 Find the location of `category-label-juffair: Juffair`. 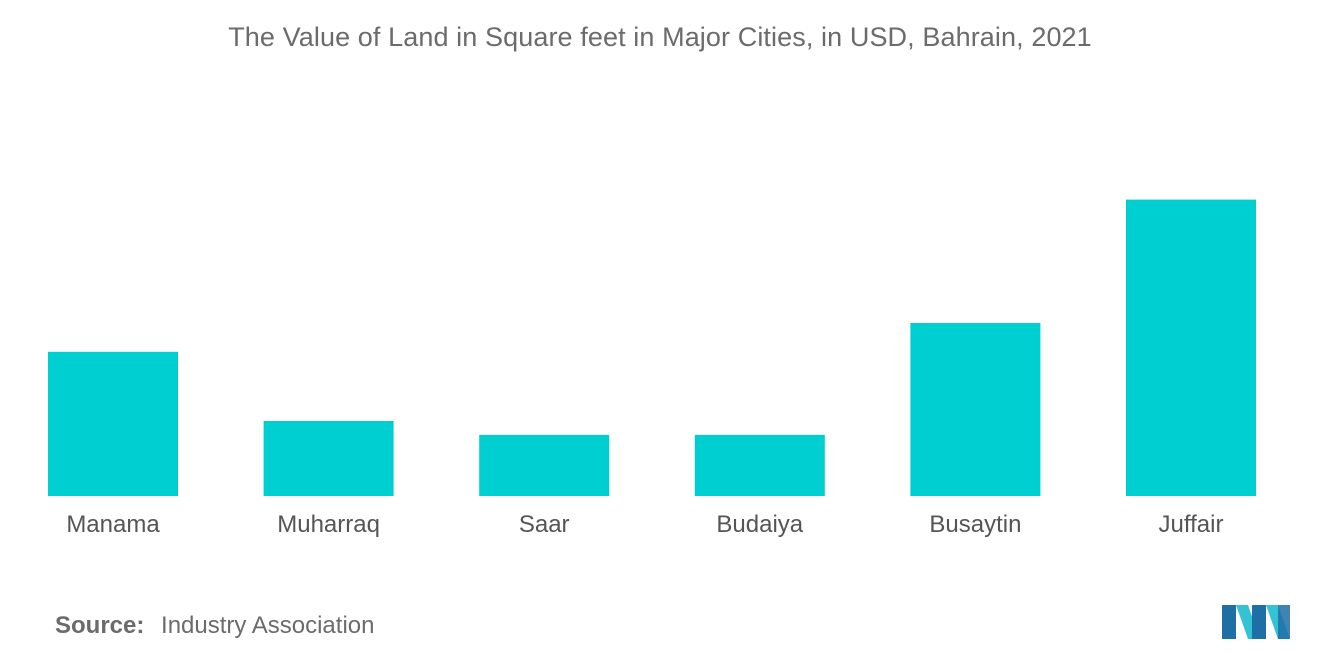

category-label-juffair: Juffair is located at coordinates (1191, 524).